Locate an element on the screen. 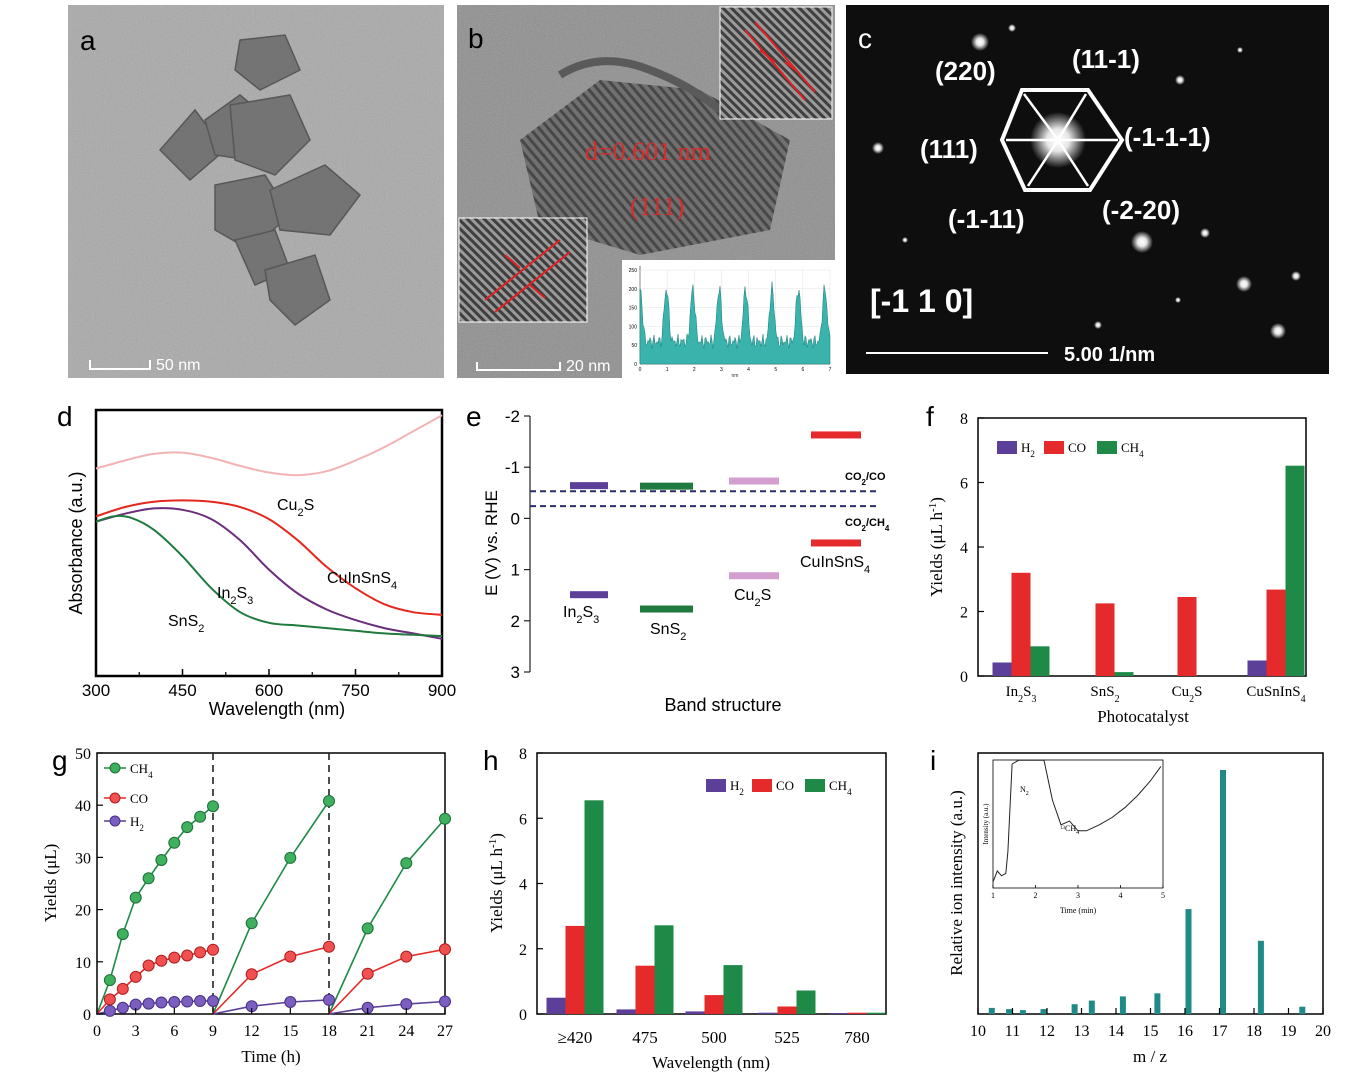  series-line-h2 is located at coordinates (387, 1007).